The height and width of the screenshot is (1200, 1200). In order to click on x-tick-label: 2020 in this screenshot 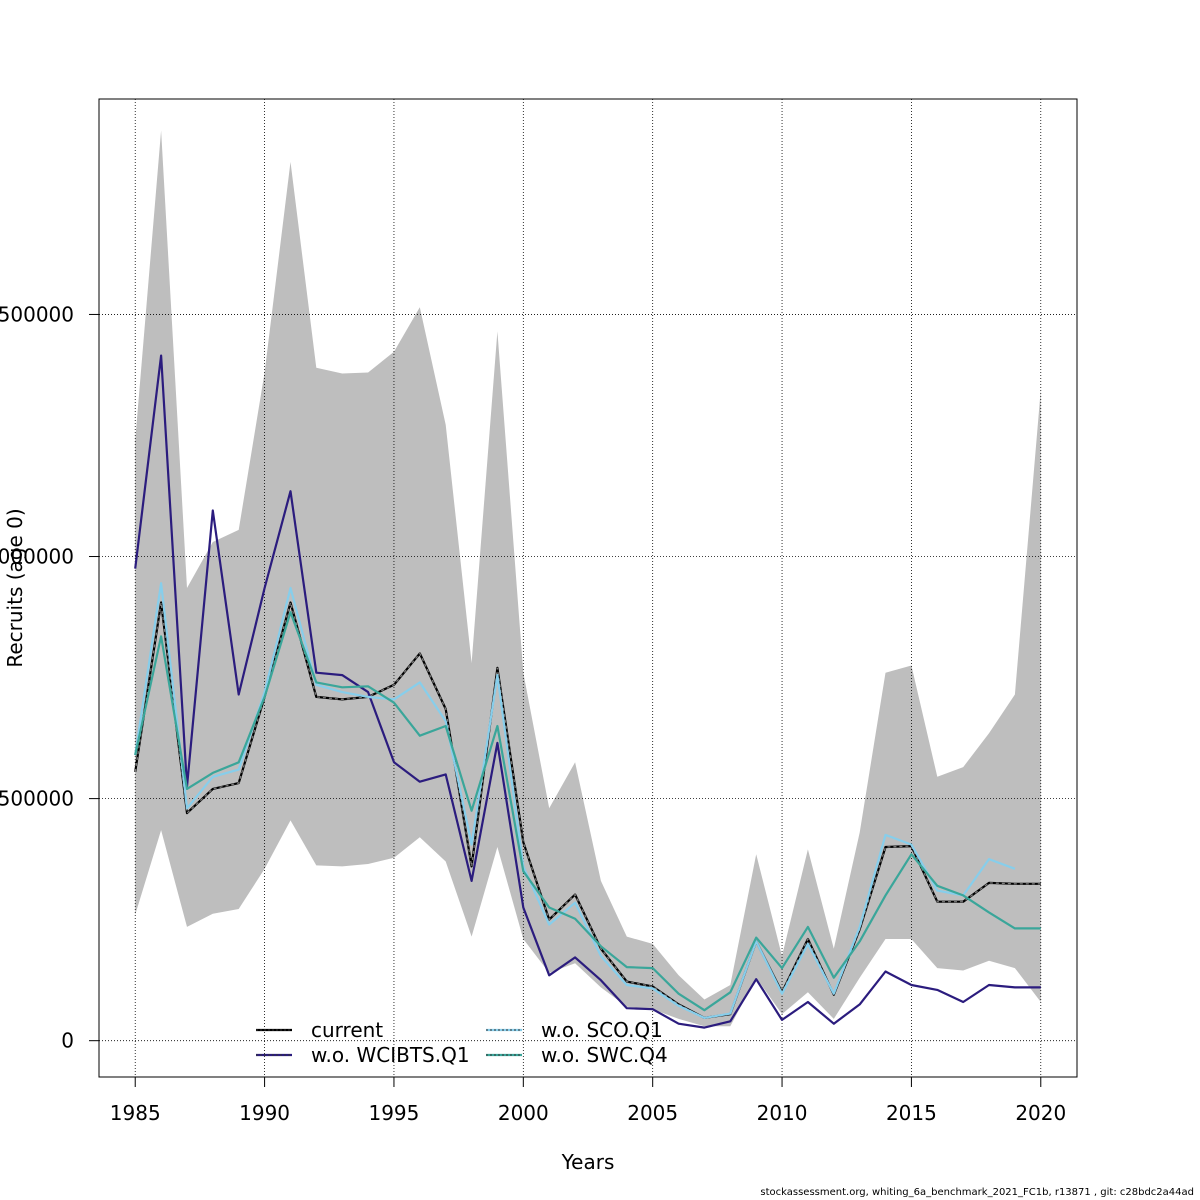, I will do `click(1040, 1113)`.